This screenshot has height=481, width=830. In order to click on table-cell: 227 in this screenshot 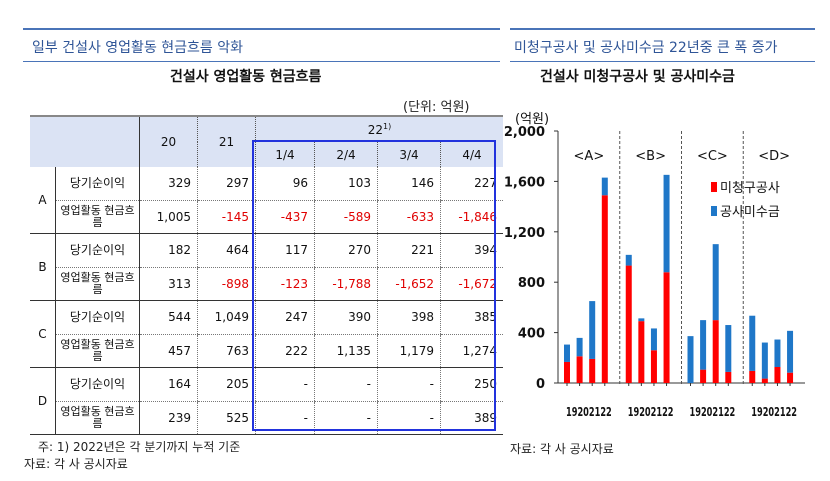, I will do `click(471, 184)`.